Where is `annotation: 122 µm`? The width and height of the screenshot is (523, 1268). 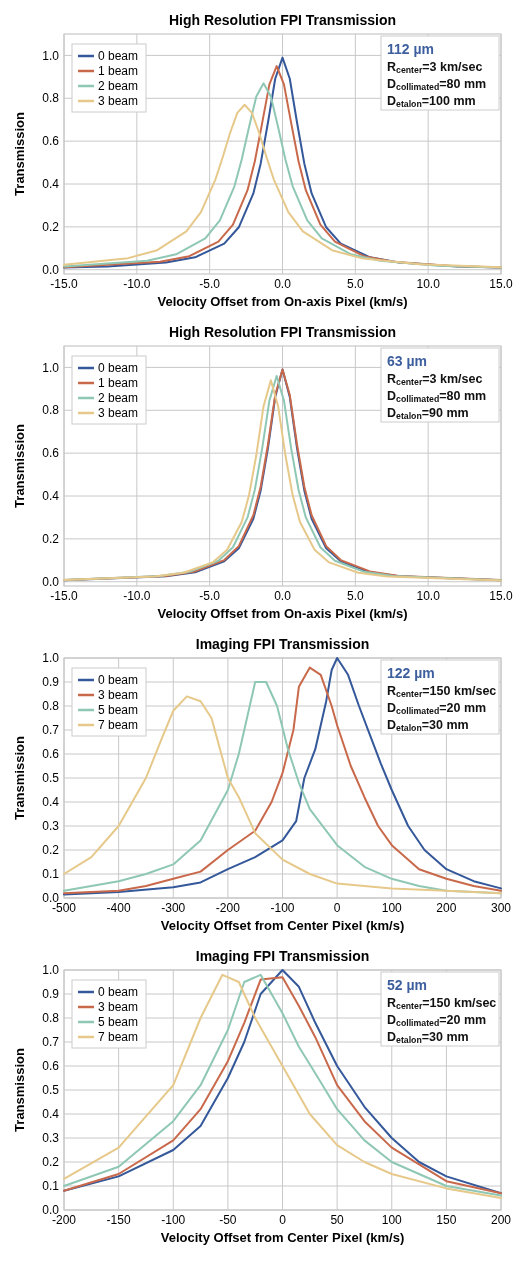
annotation: 122 µm is located at coordinates (411, 673).